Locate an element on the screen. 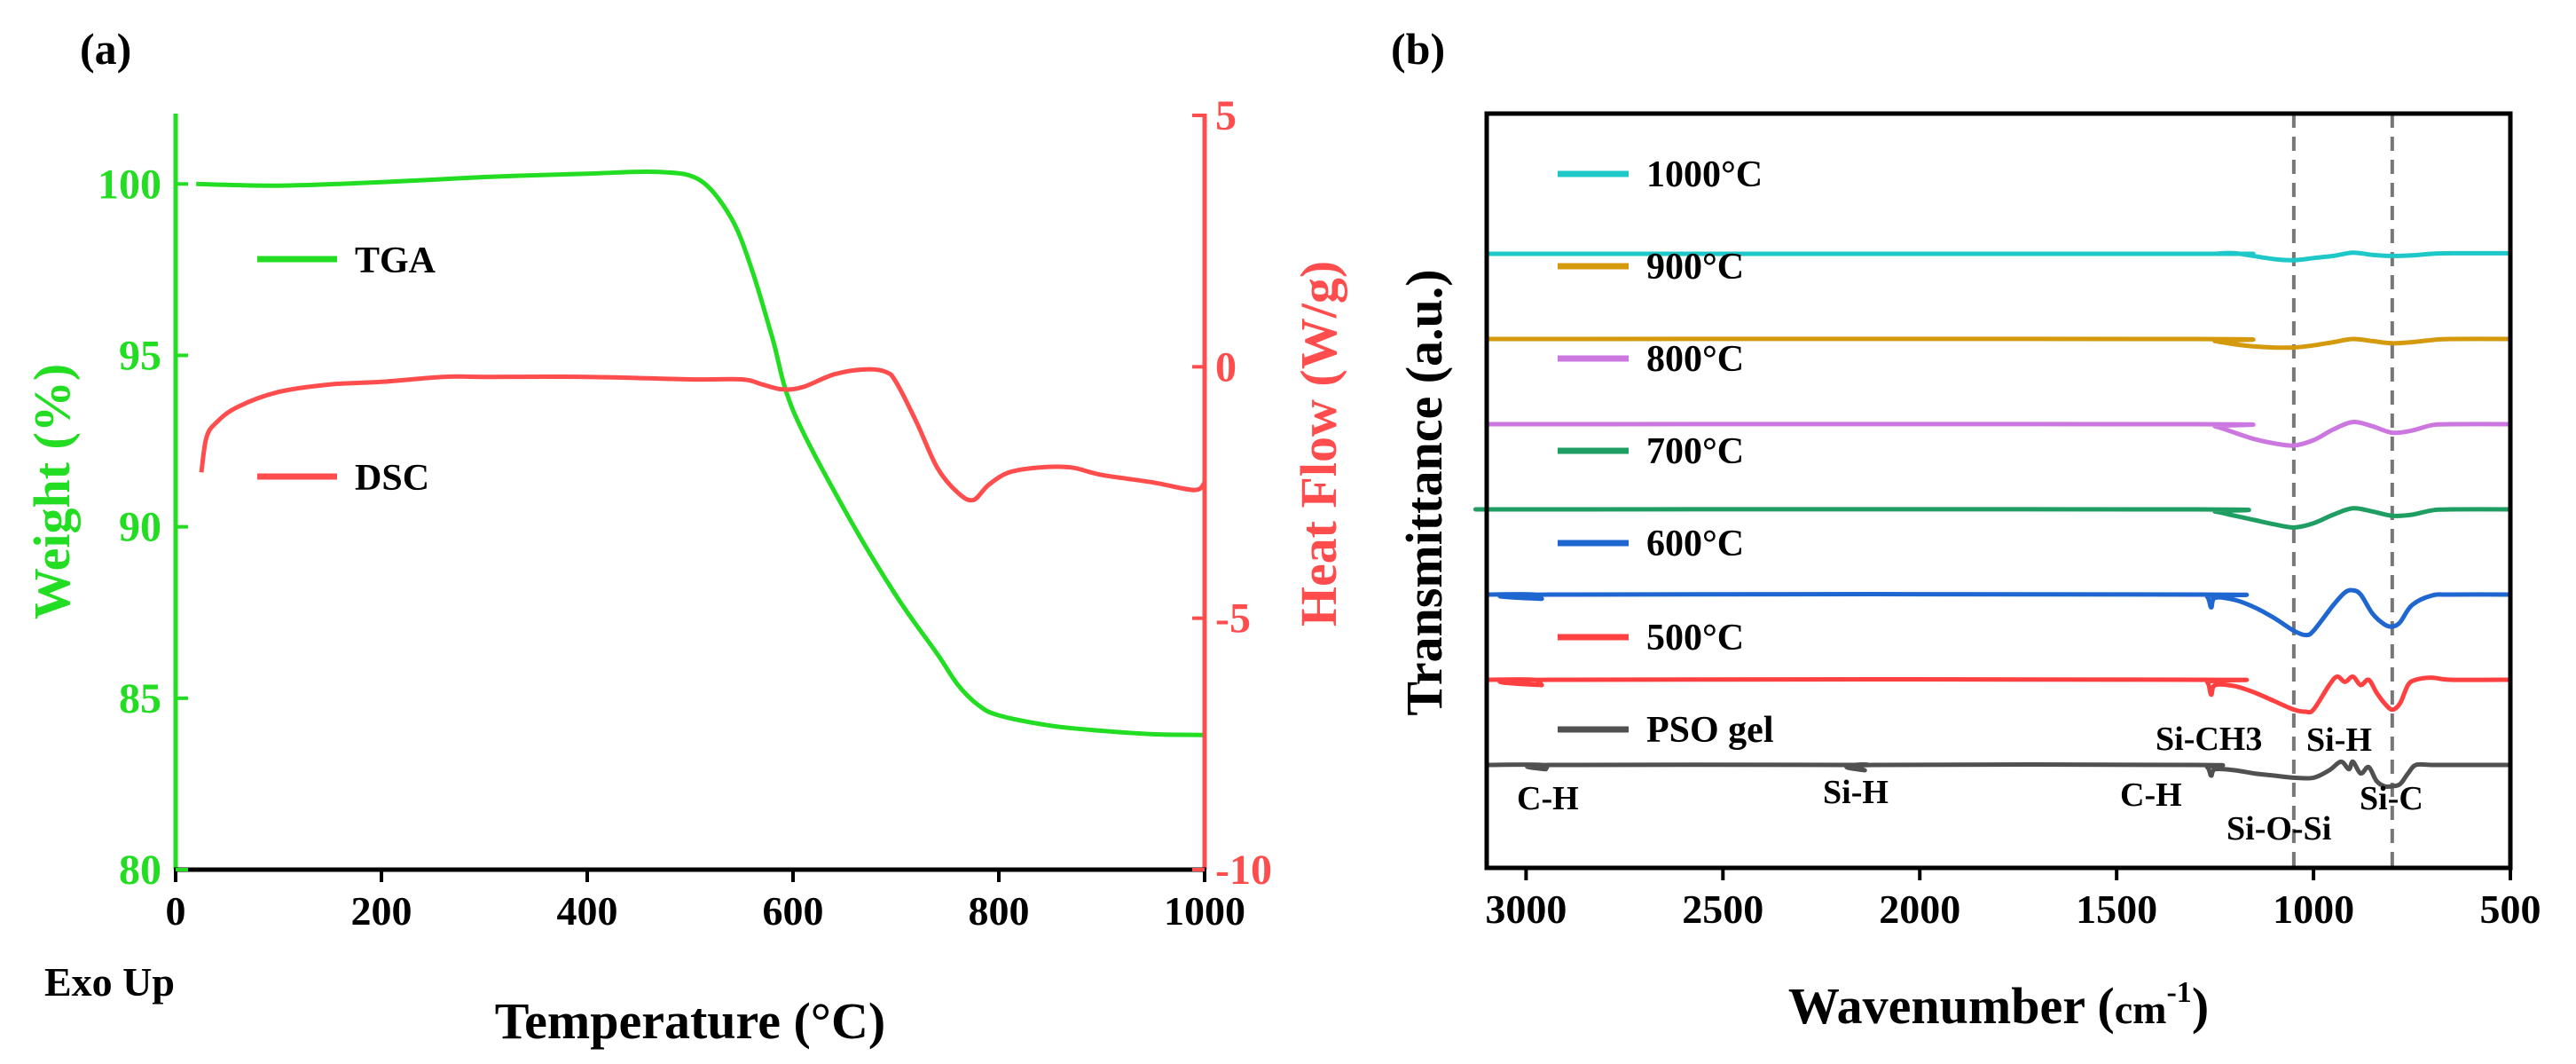 The image size is (2576, 1064). annotation-sih-1: Si-H is located at coordinates (1856, 792).